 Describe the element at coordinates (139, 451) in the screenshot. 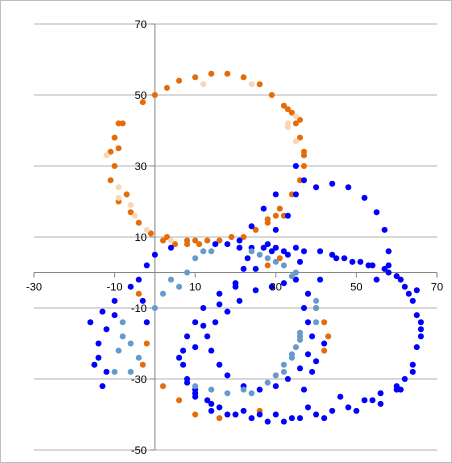

I see `y-tick-label: -50` at that location.